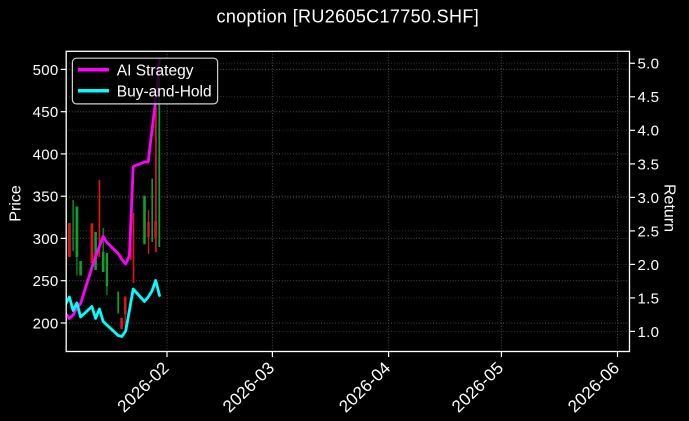 This screenshot has width=689, height=421. What do you see at coordinates (649, 332) in the screenshot?
I see `svg-text: 1.0` at bounding box center [649, 332].